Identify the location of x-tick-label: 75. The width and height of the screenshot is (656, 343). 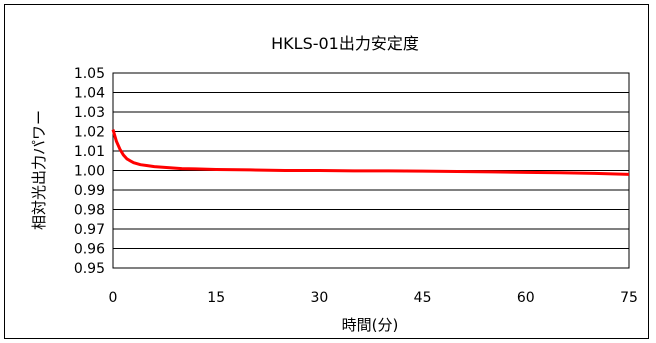
(629, 298).